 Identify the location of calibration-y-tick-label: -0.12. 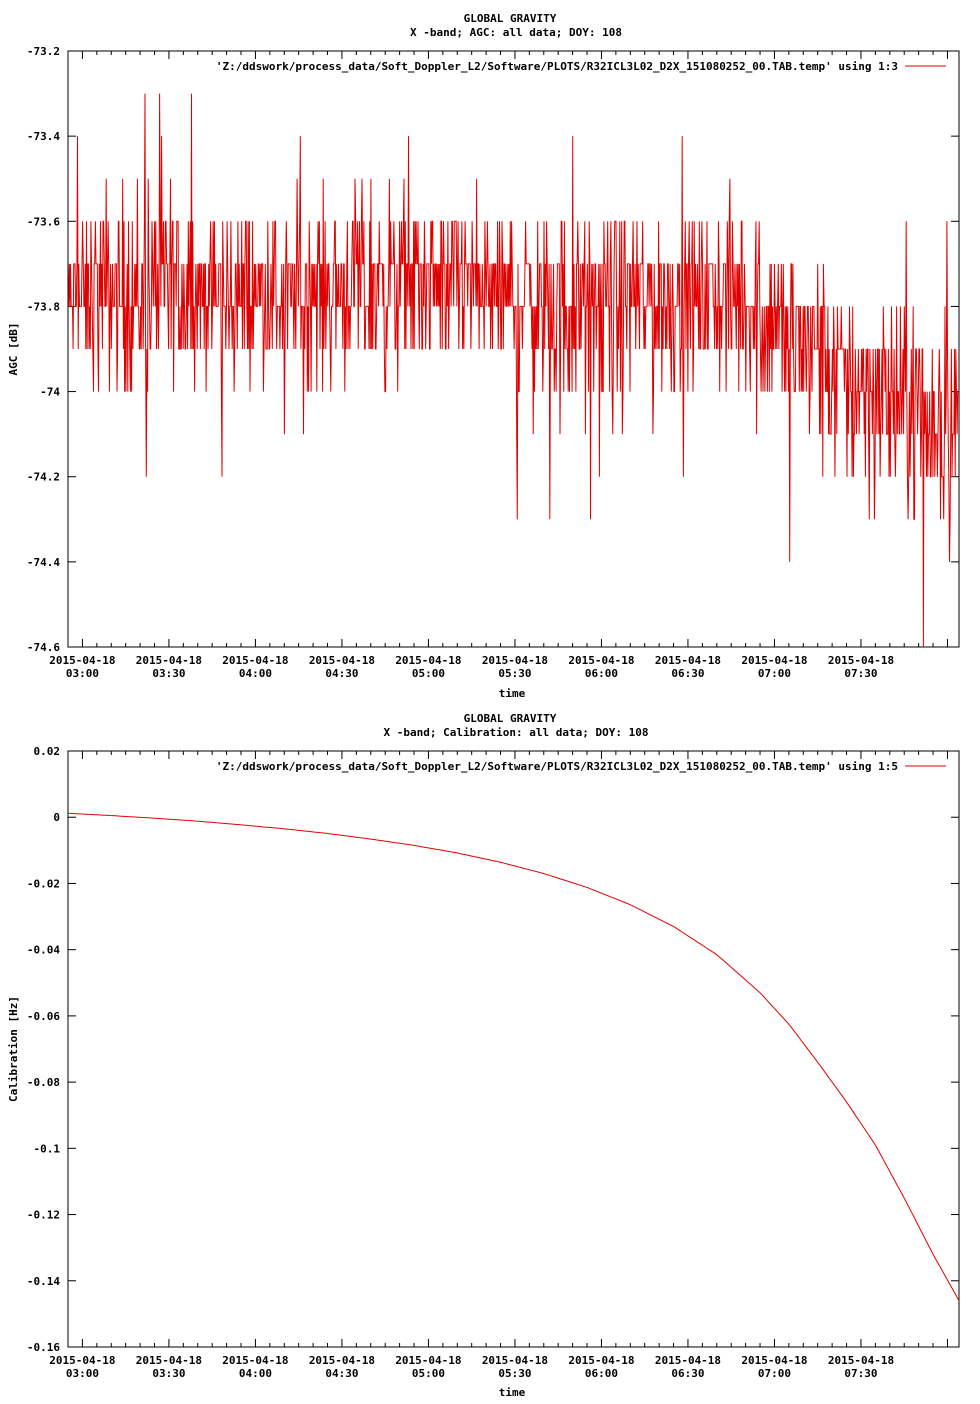
(43, 1215).